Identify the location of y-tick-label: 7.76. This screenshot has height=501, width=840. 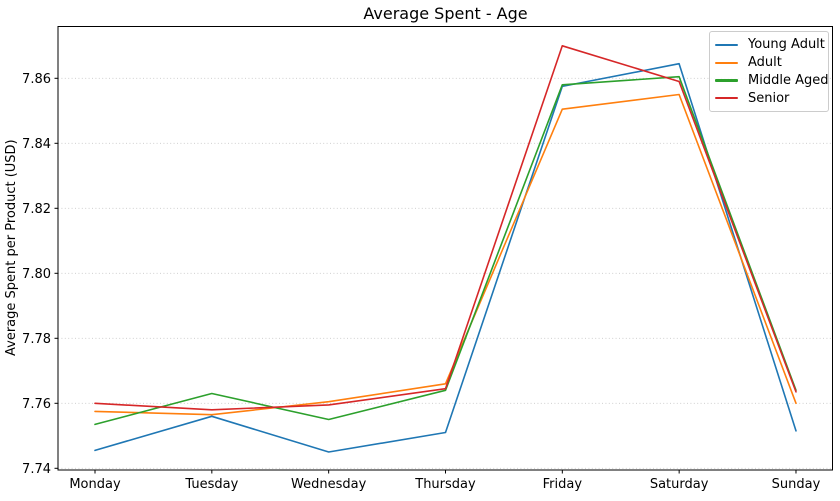
(36, 404).